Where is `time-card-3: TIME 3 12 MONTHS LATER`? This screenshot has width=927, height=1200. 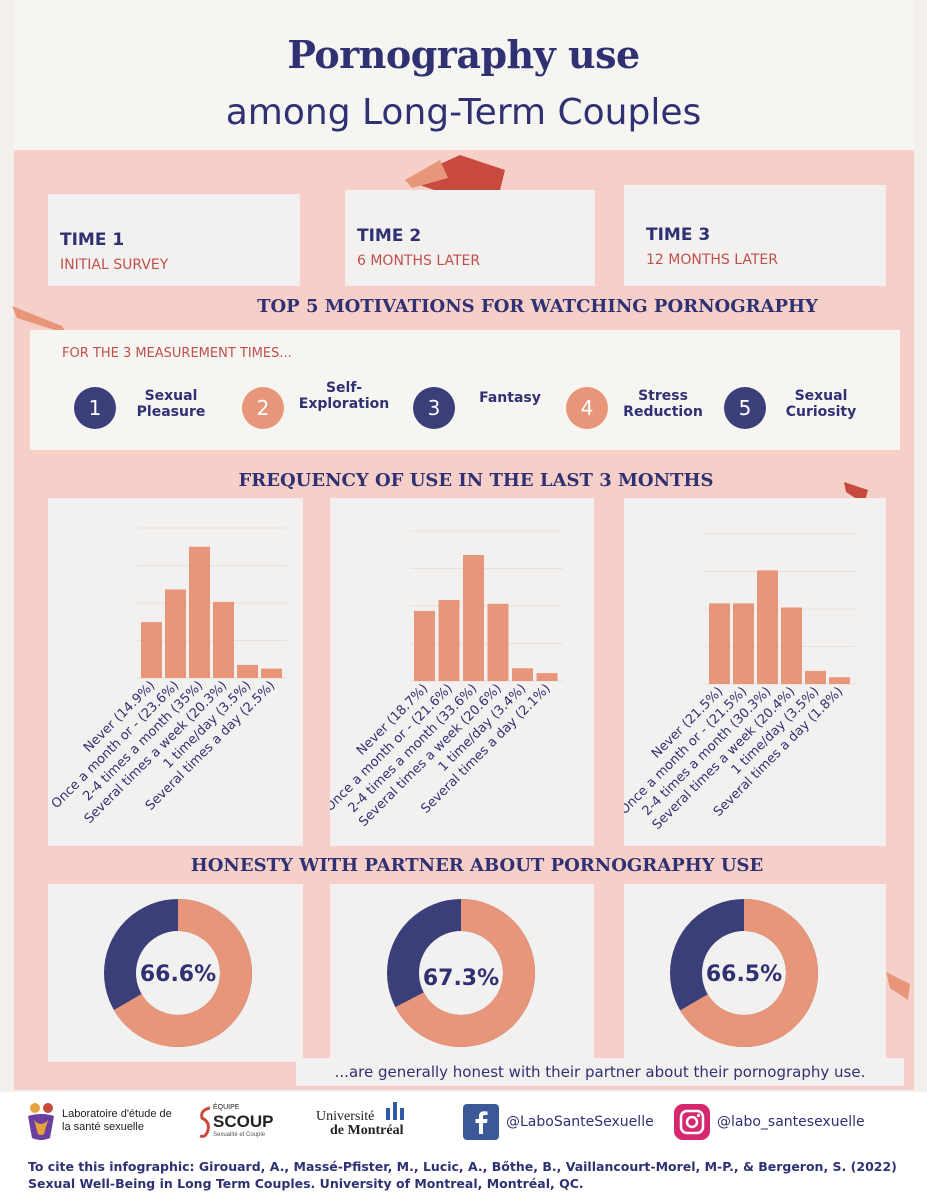 time-card-3: TIME 3 12 MONTHS LATER is located at coordinates (755, 235).